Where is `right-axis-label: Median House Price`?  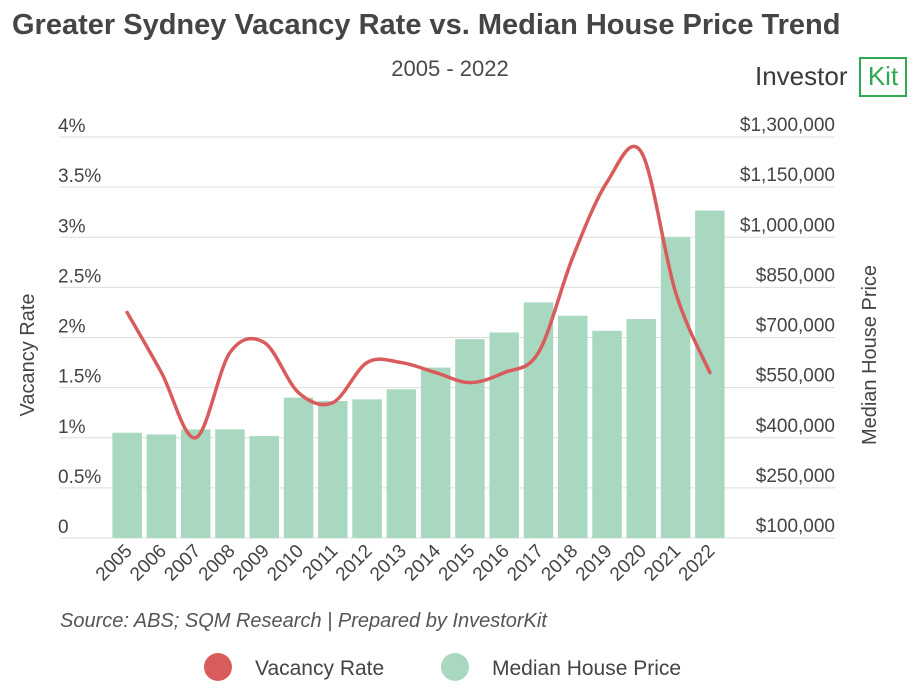 right-axis-label: Median House Price is located at coordinates (870, 355).